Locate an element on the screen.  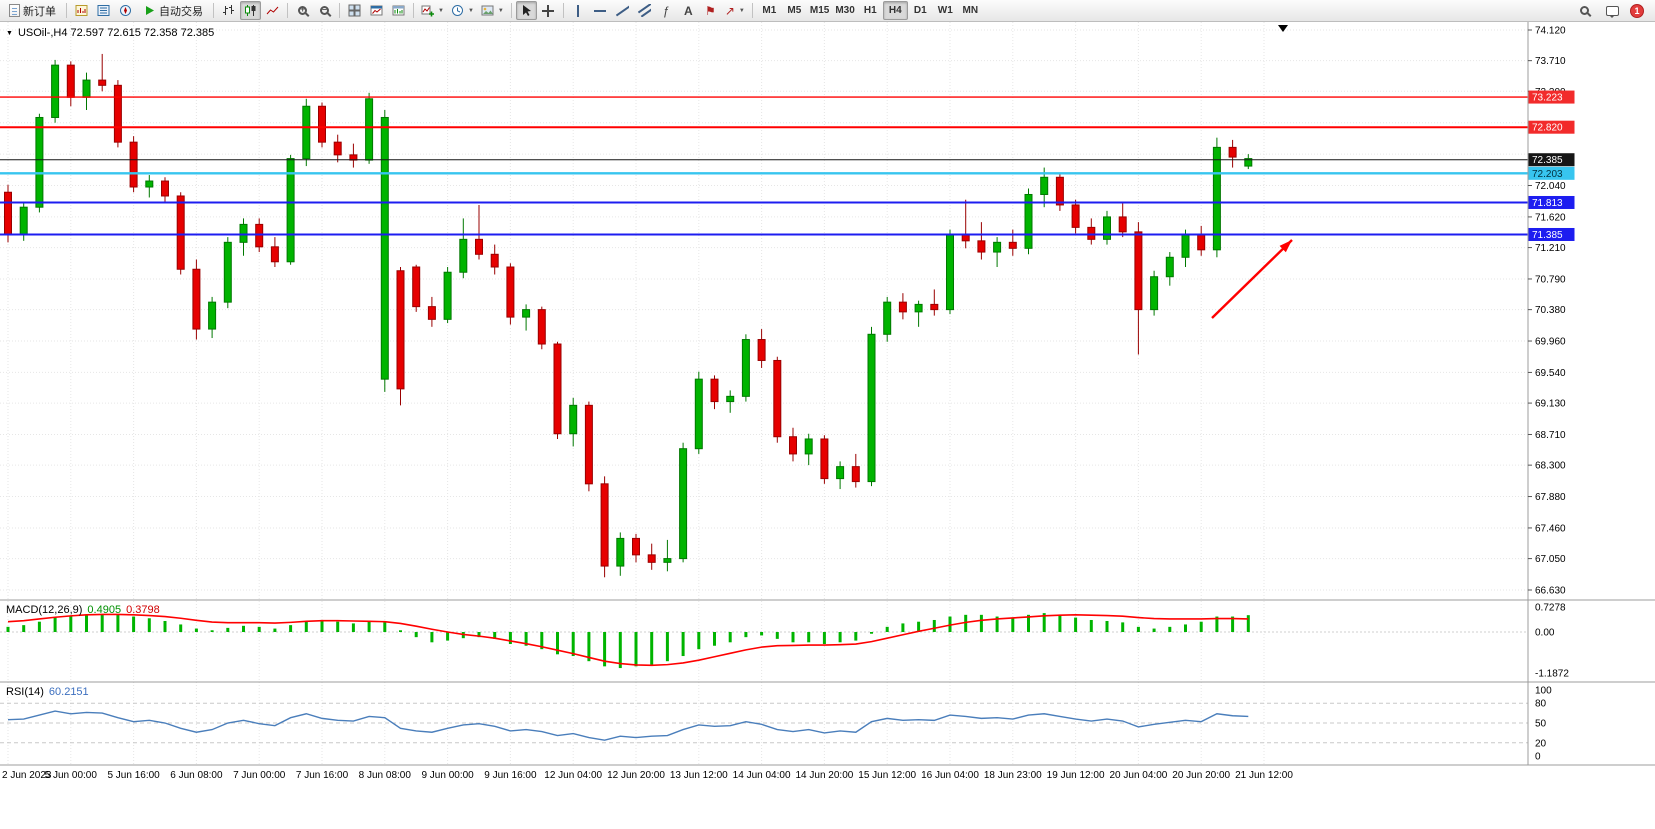
profiles-button is located at coordinates (398, 10).